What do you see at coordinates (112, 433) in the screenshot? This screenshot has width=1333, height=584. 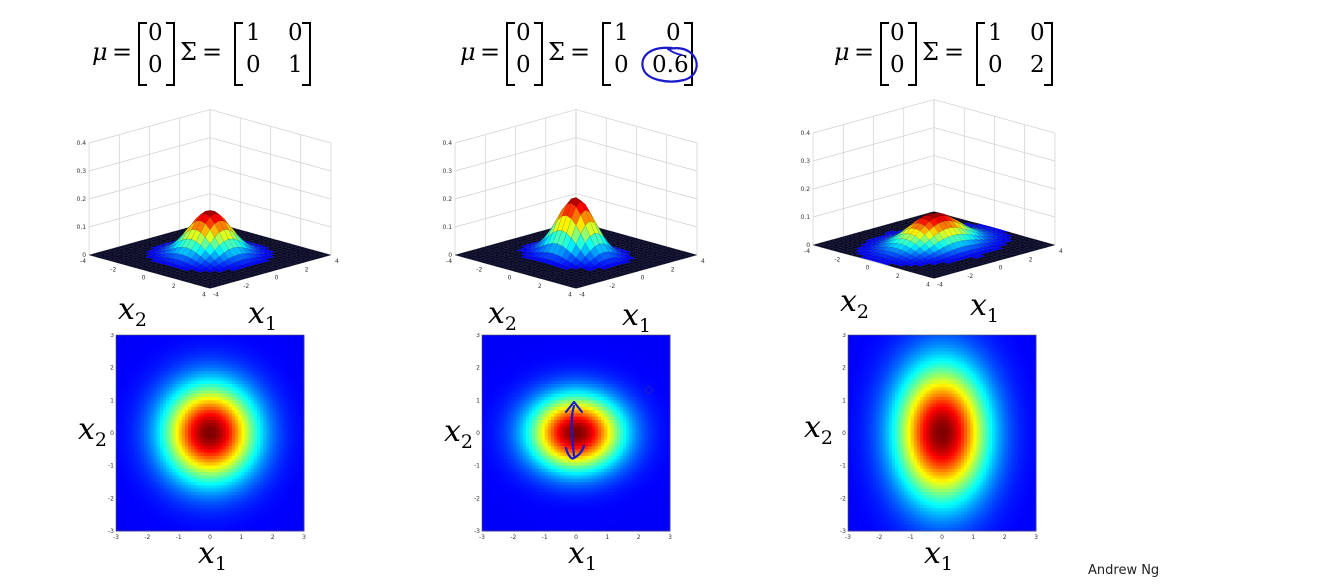 I see `heatmap-y-tick: 0` at bounding box center [112, 433].